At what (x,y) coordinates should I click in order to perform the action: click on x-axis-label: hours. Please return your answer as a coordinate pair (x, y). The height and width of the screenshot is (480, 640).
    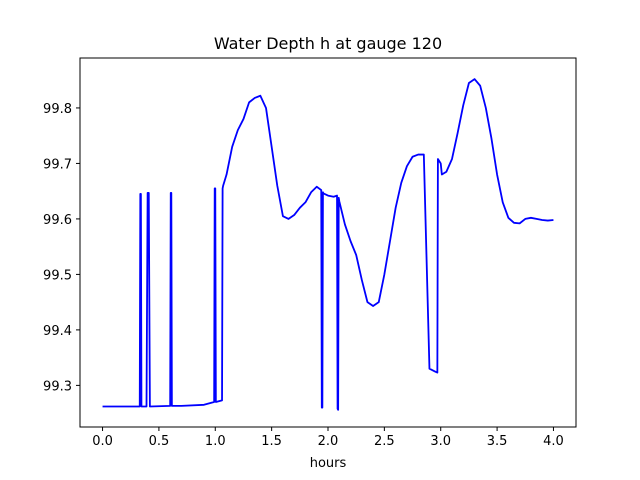
    Looking at the image, I should click on (328, 463).